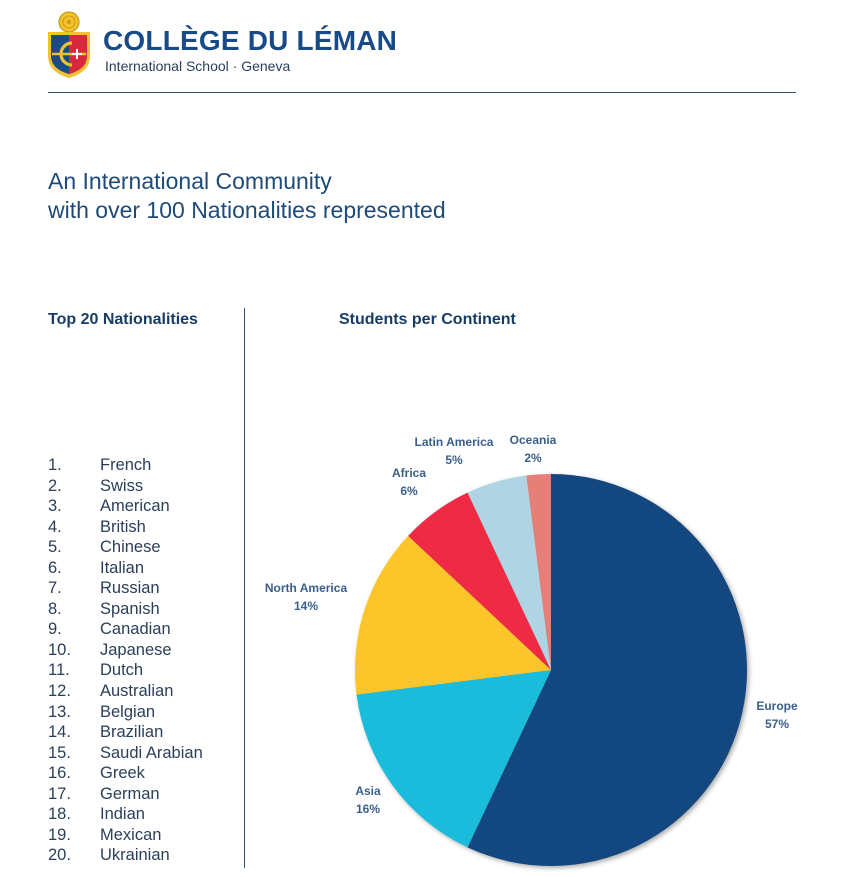 The image size is (842, 877). Describe the element at coordinates (306, 606) in the screenshot. I see `slice-value-label: 14%` at that location.